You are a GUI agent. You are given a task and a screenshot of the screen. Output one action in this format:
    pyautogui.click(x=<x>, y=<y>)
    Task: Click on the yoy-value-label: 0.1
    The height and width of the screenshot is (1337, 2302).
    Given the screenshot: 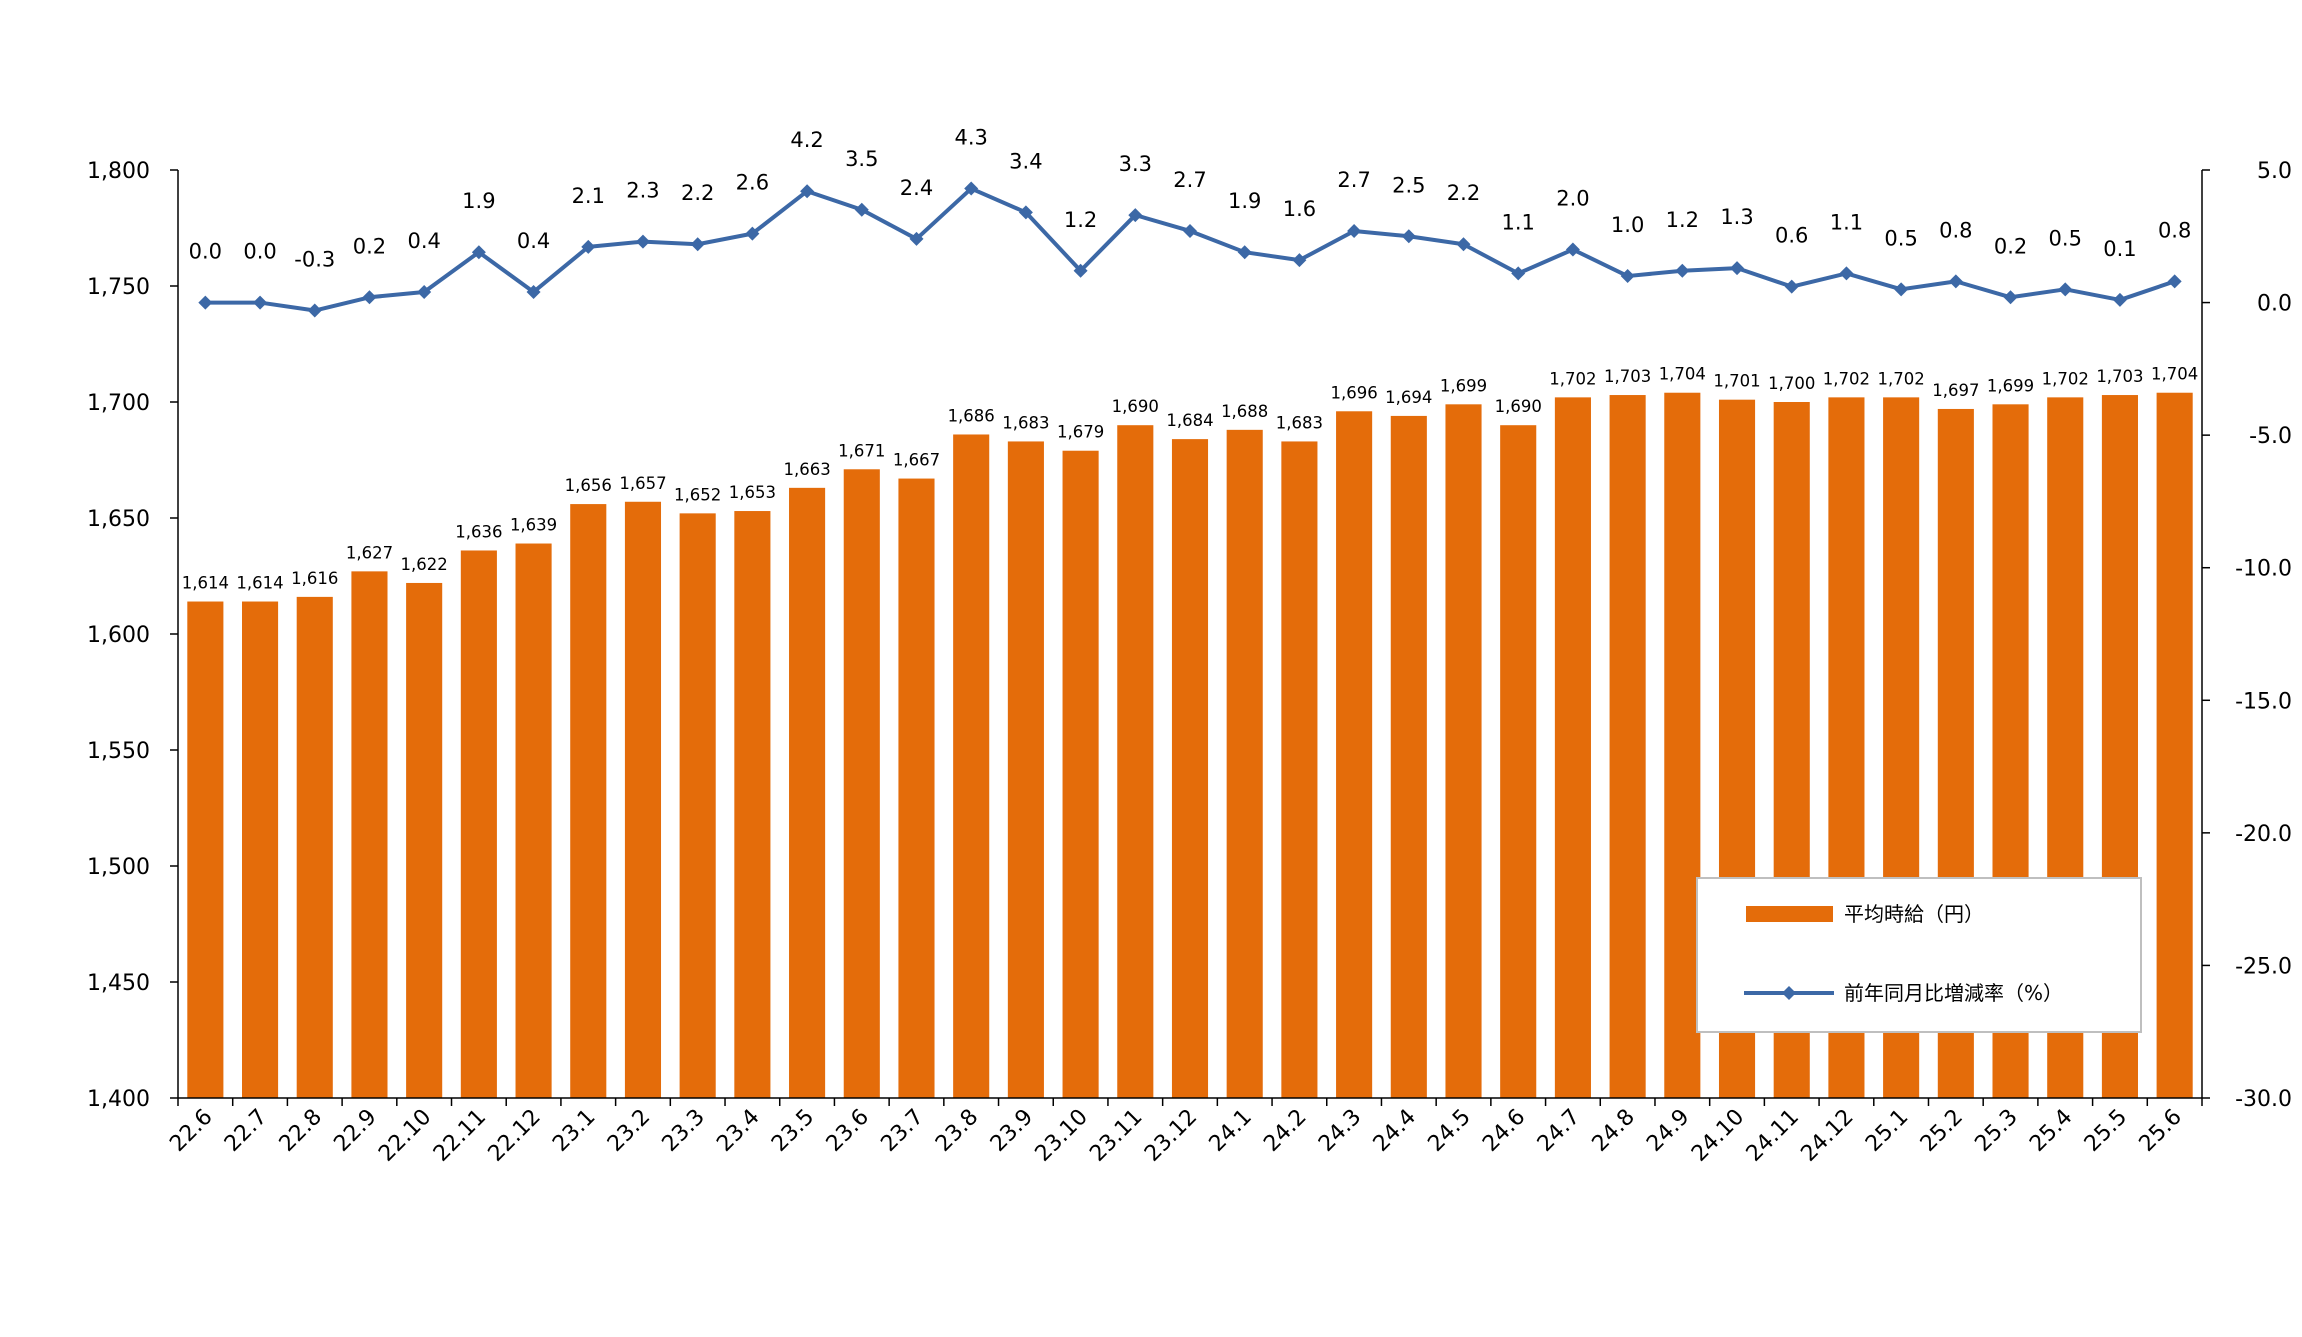 What is the action you would take?
    pyautogui.click(x=2119, y=249)
    